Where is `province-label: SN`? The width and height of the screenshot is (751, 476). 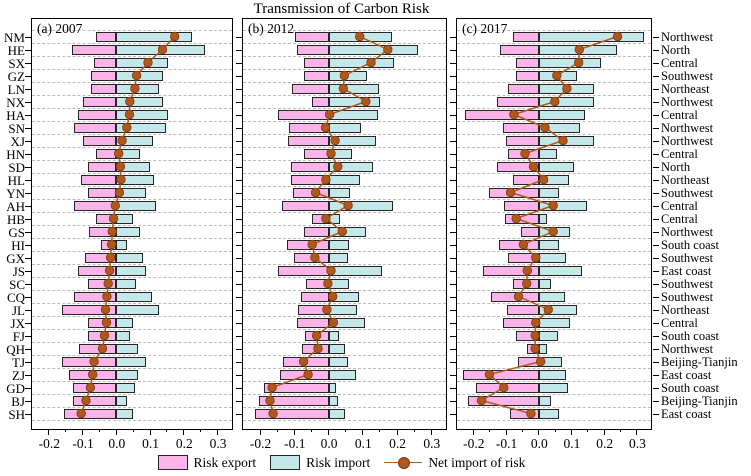 province-label: SN is located at coordinates (16, 128).